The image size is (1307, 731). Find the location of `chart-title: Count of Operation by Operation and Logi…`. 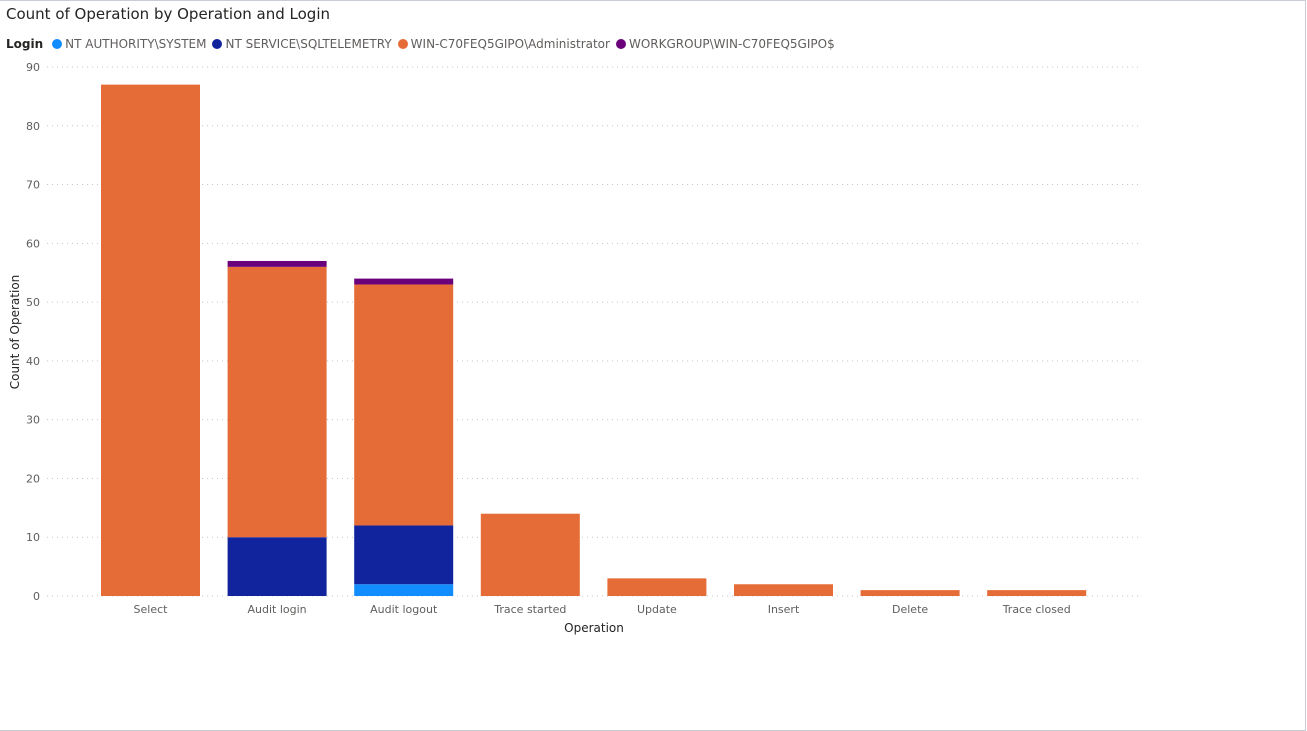

chart-title: Count of Operation by Operation and Logi… is located at coordinates (168, 14).